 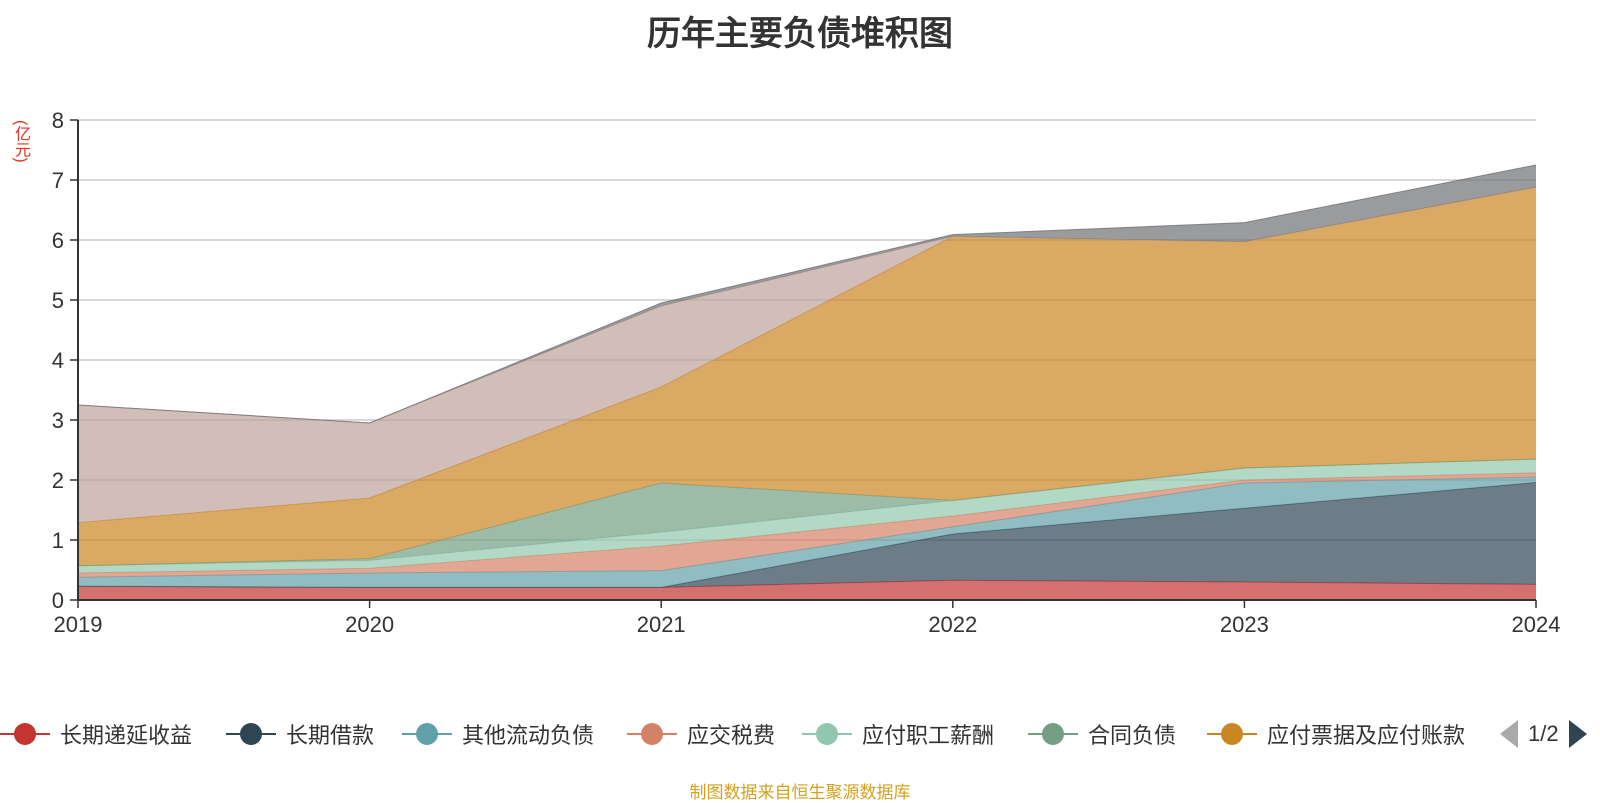 I want to click on legend-item: 长期递延收益, so click(x=96, y=734).